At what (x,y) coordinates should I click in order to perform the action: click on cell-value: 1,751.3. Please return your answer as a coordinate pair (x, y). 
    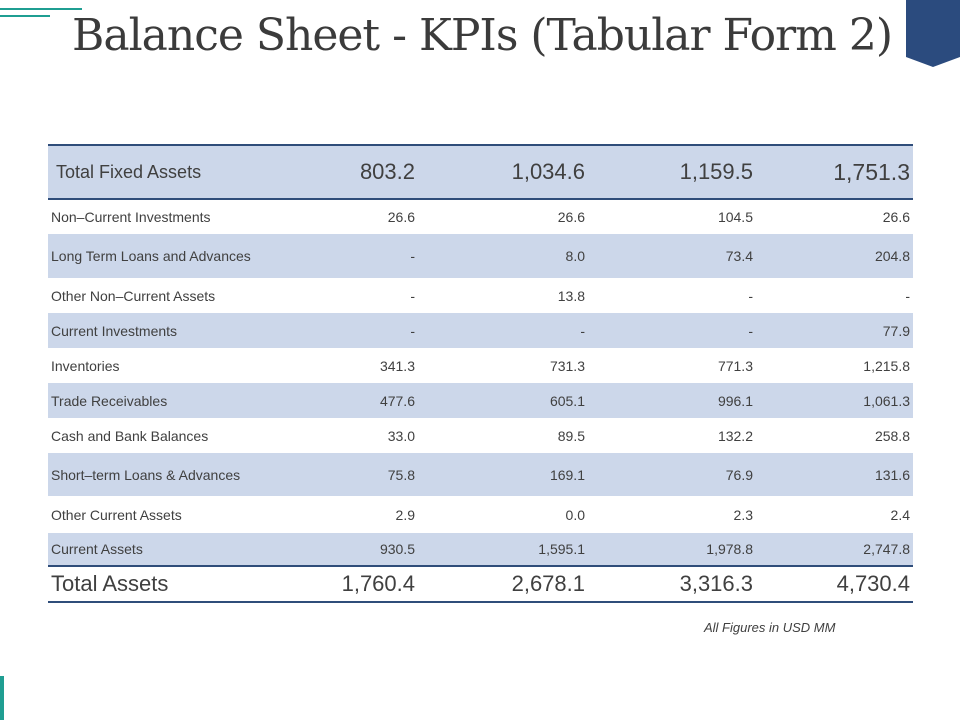
    Looking at the image, I should click on (834, 172).